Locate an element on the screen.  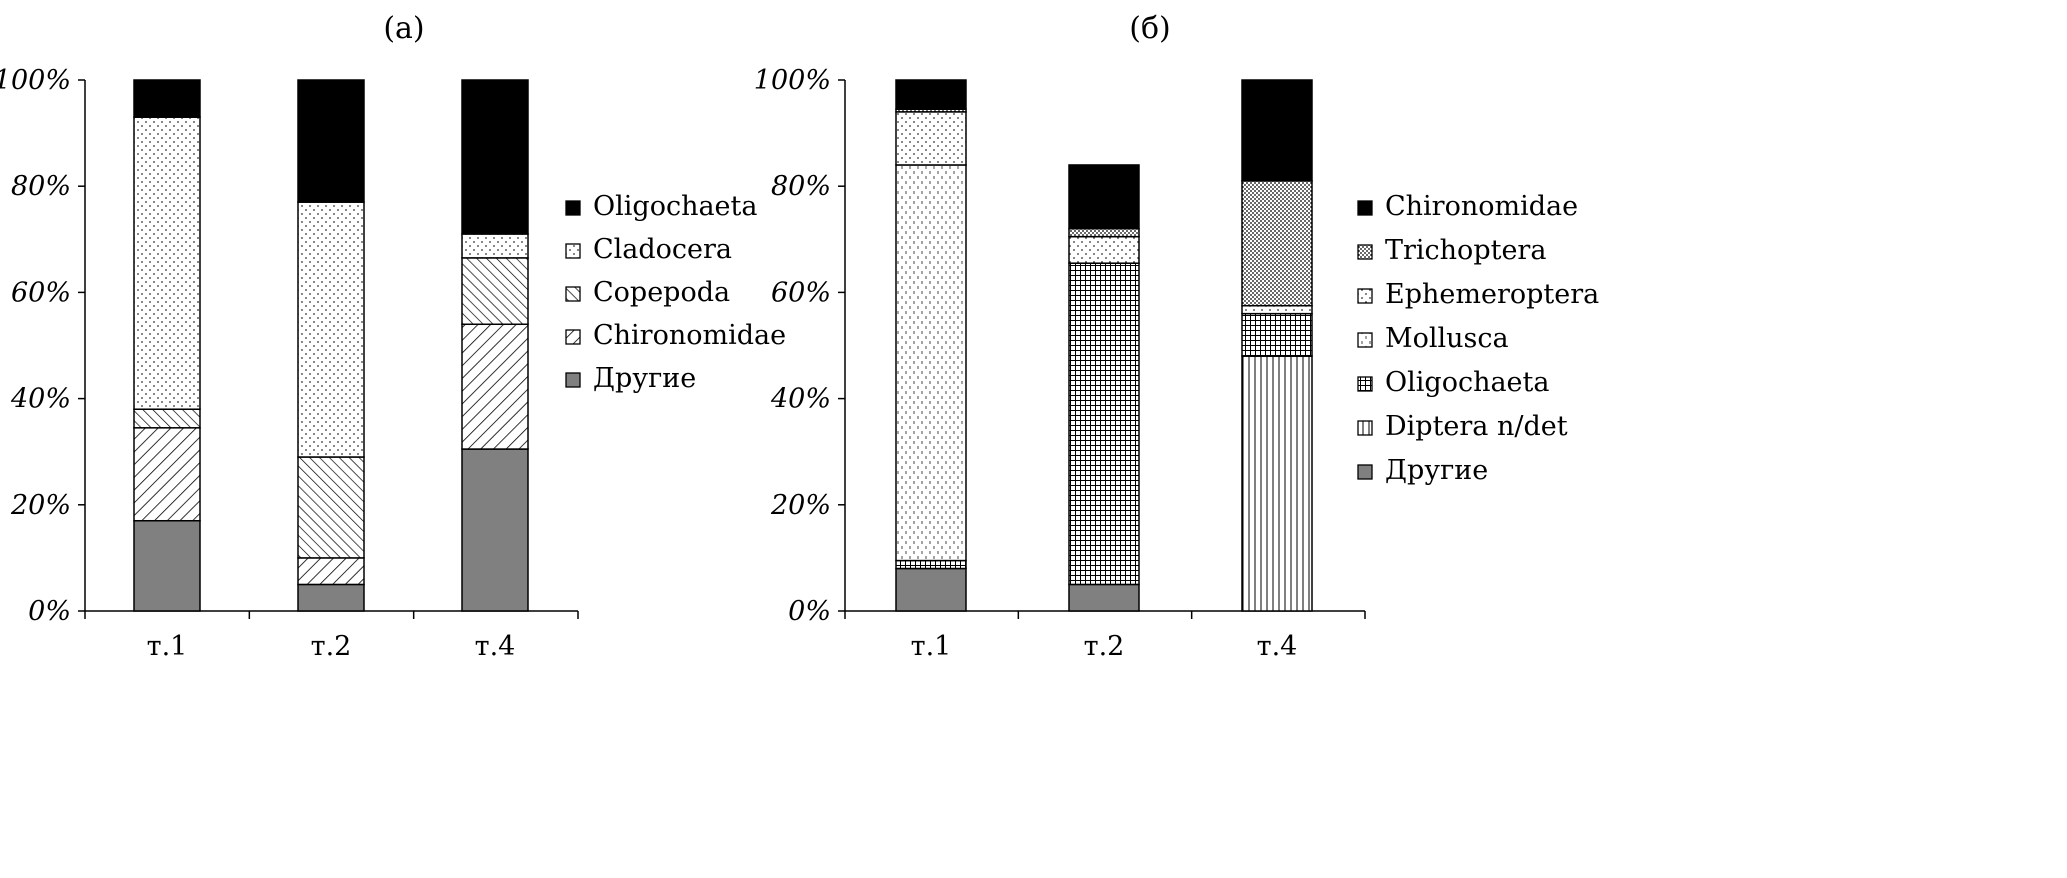
bar-segment-другие-3 is located at coordinates (495, 530).